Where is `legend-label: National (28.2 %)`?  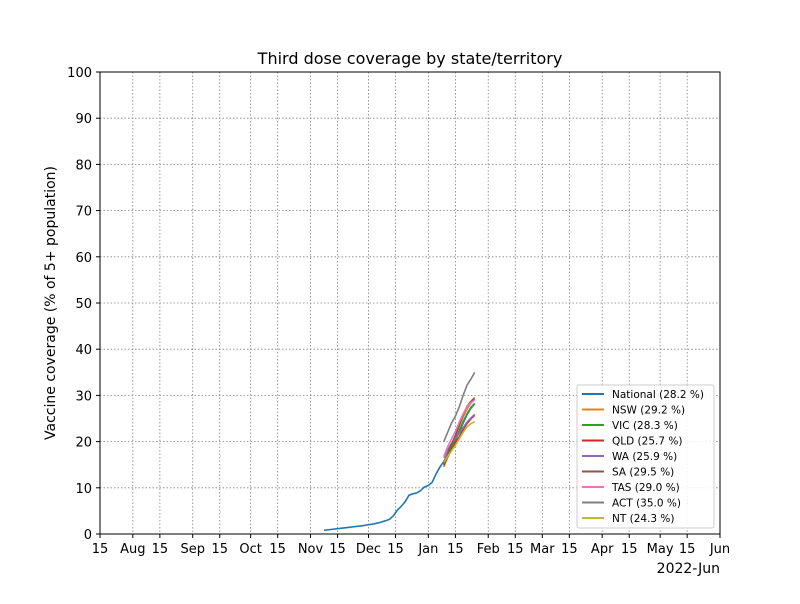
legend-label: National (28.2 %) is located at coordinates (658, 395).